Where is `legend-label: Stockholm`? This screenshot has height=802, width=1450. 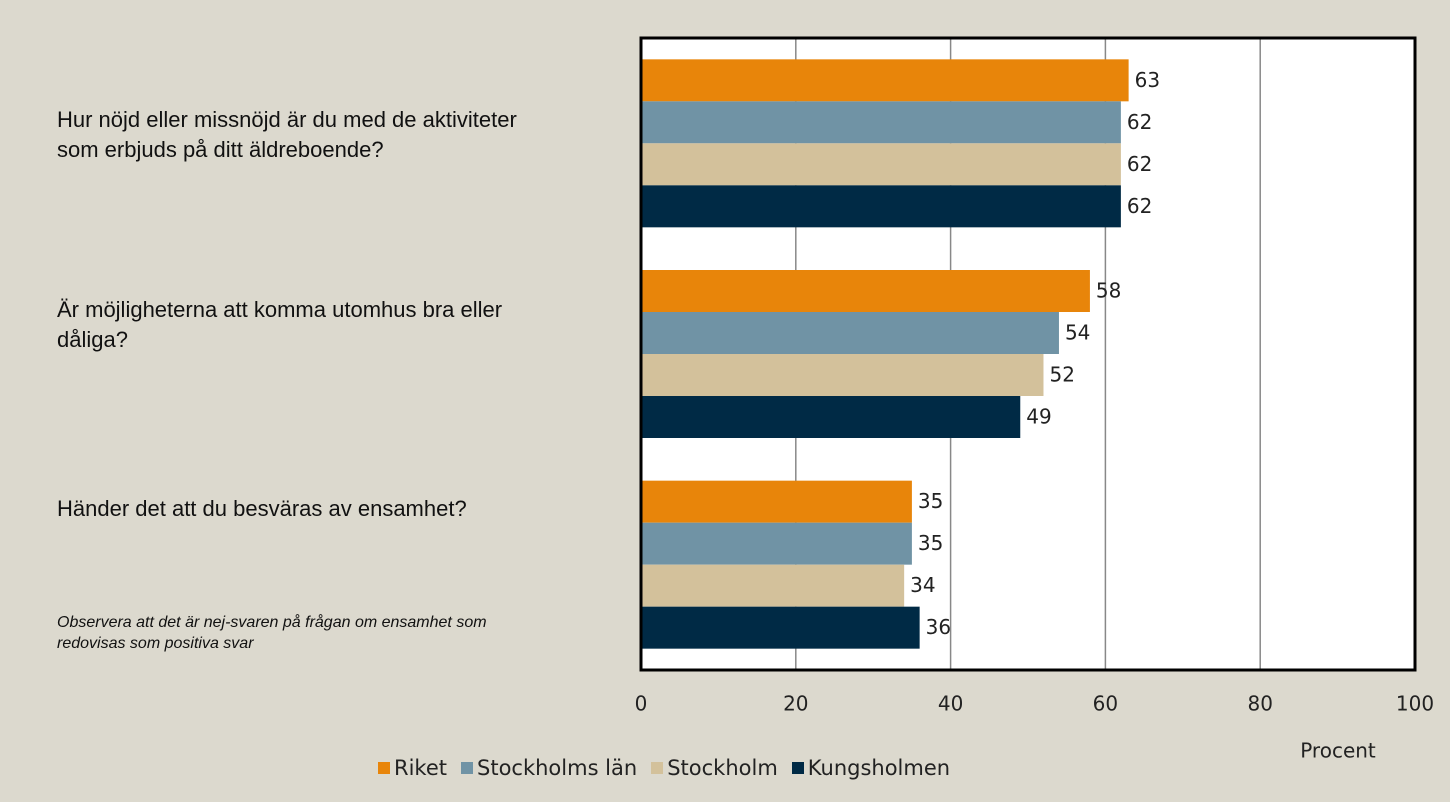 legend-label: Stockholm is located at coordinates (722, 768).